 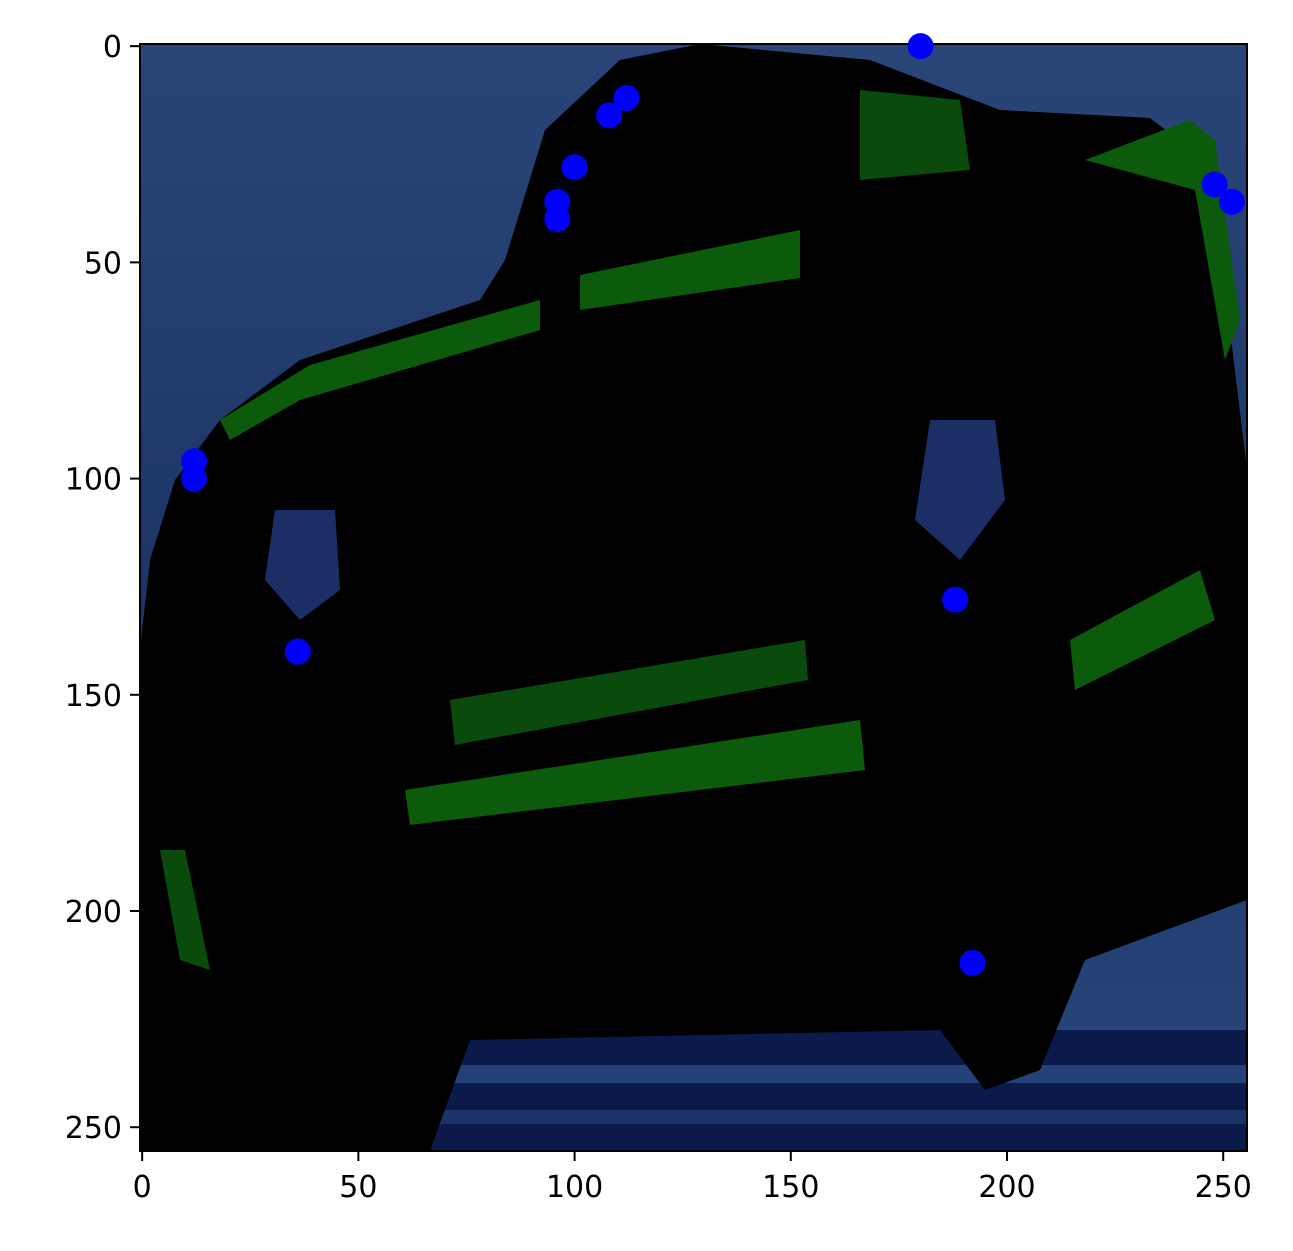 I want to click on y-tick-label: 50, so click(x=103, y=263).